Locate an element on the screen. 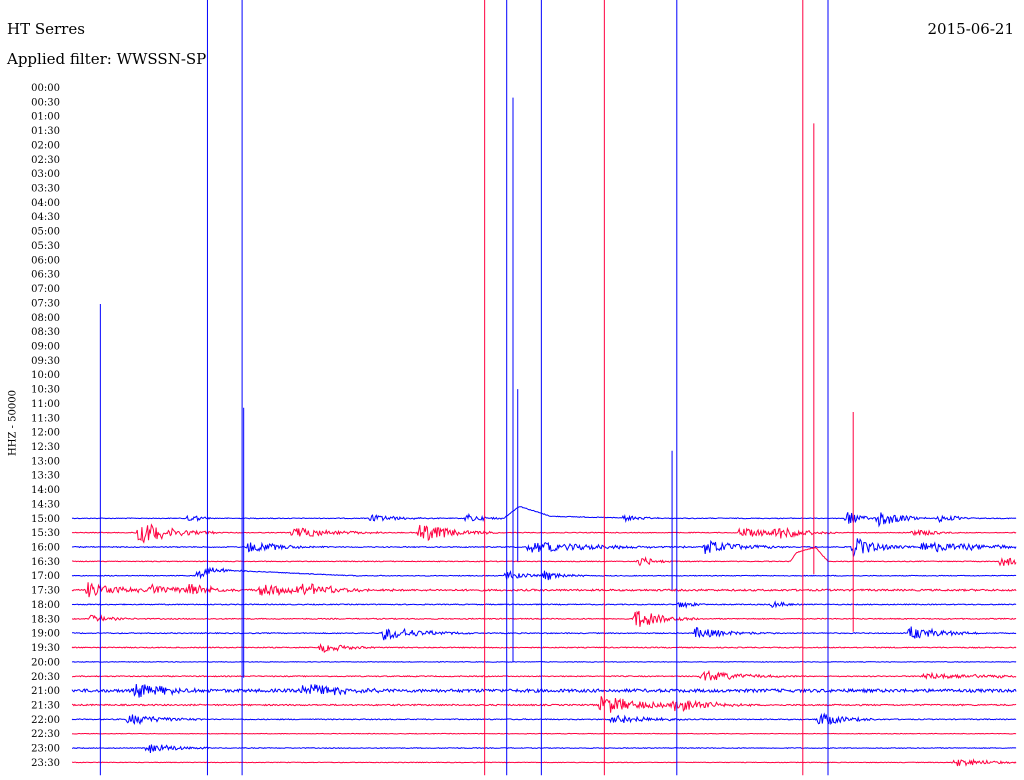 Image resolution: width=1024 pixels, height=780 pixels. row-label-0530: 05:30 is located at coordinates (45, 246).